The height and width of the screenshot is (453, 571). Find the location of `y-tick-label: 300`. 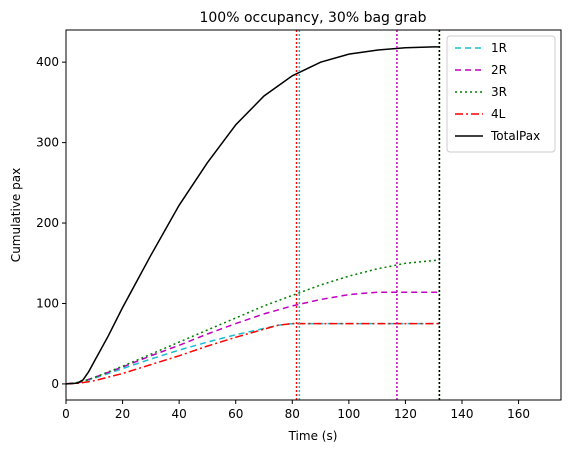

y-tick-label: 300 is located at coordinates (47, 143).